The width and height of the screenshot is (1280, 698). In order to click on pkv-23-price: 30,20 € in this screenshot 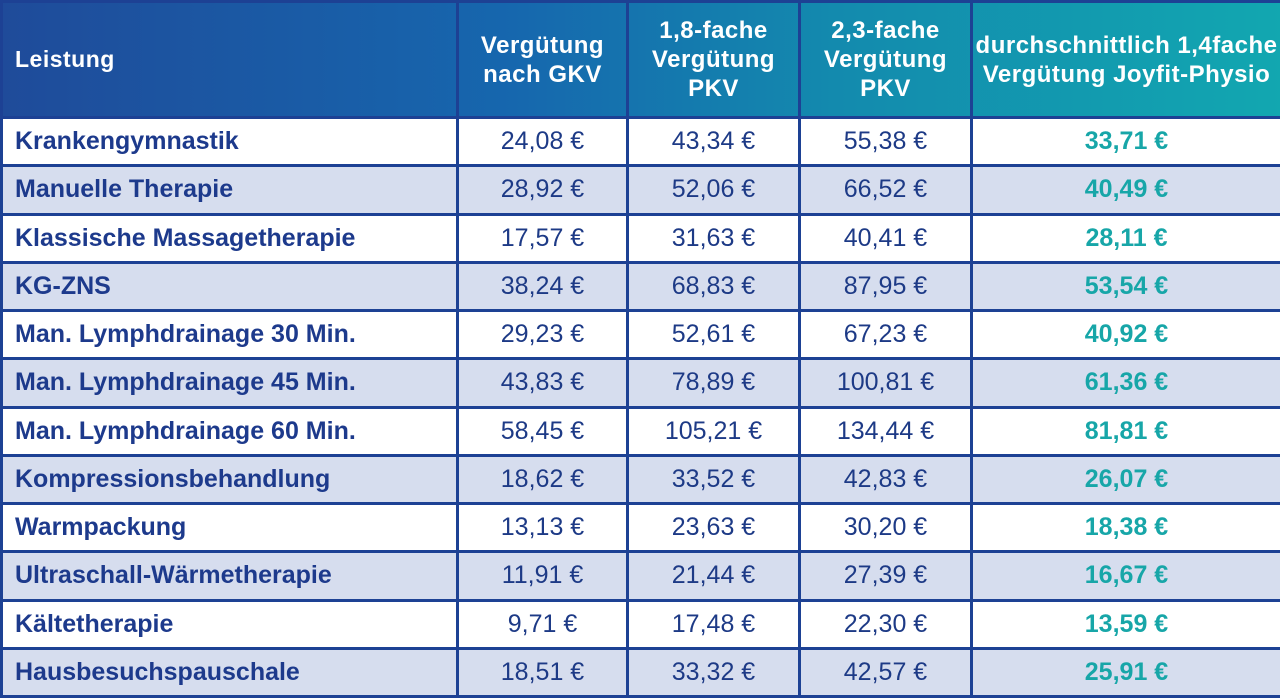, I will do `click(885, 527)`.